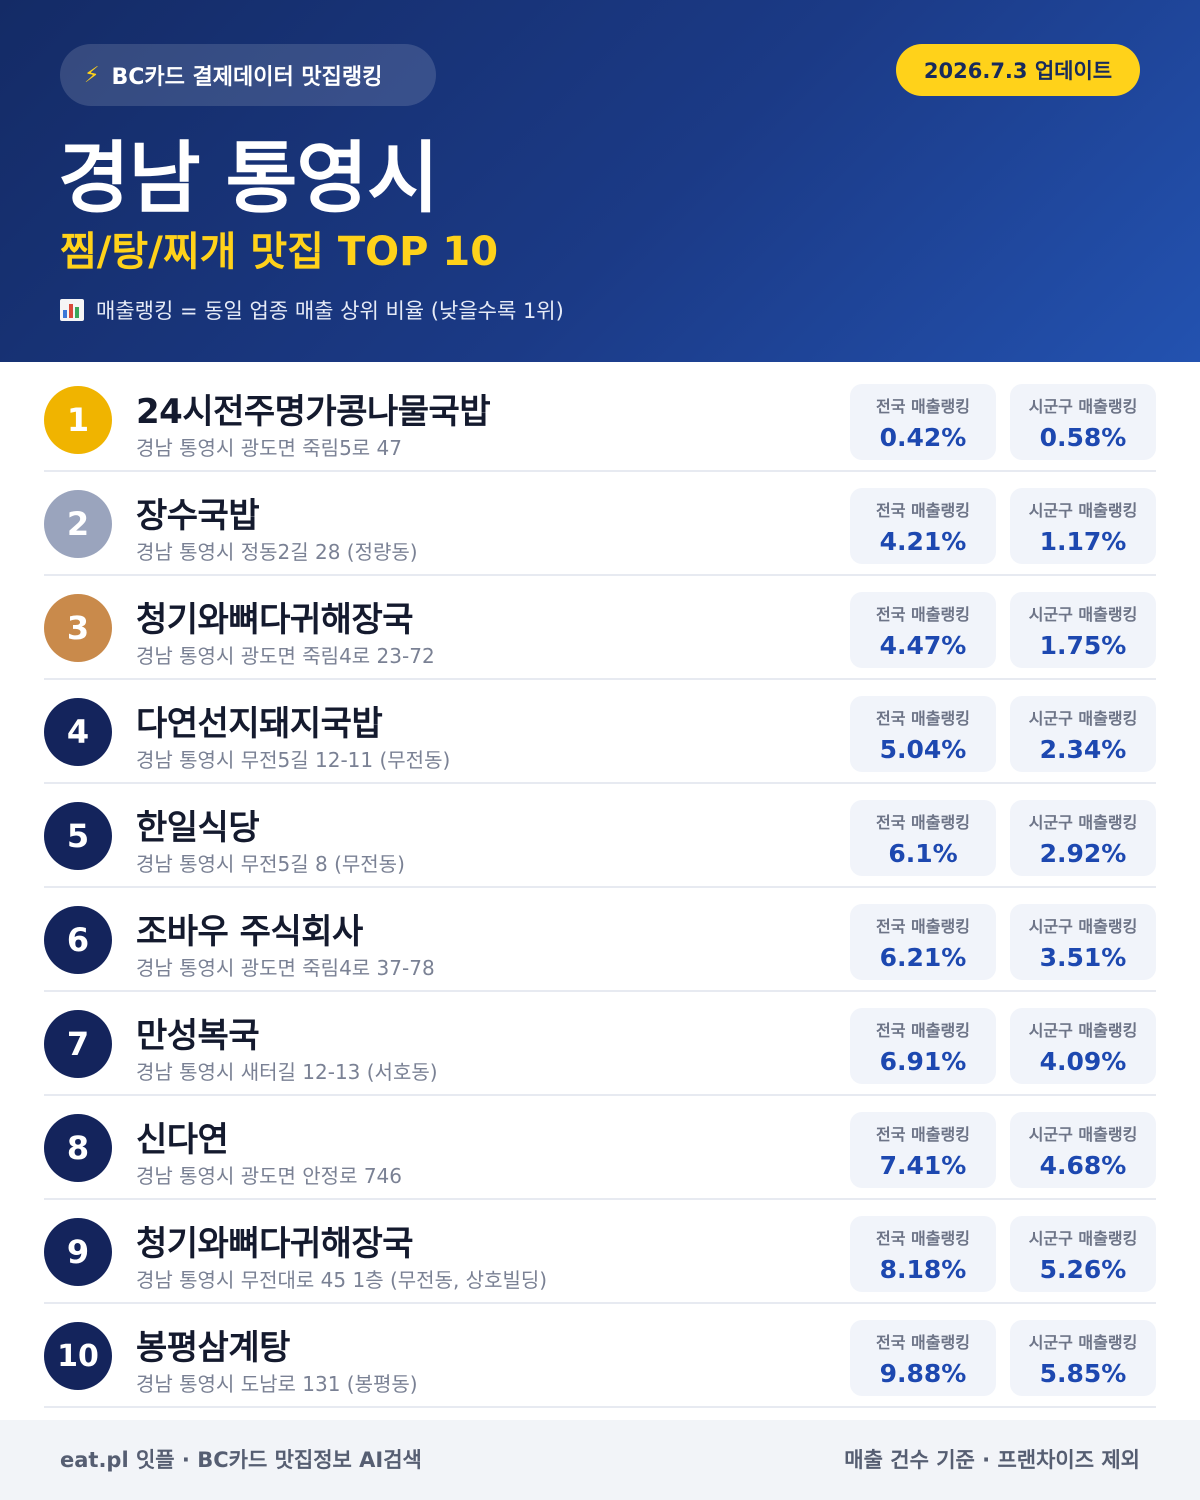 The width and height of the screenshot is (1200, 1500). Describe the element at coordinates (1083, 1358) in the screenshot. I see `local-ranking-card: 시군구 매출랭킹 5.85%` at that location.